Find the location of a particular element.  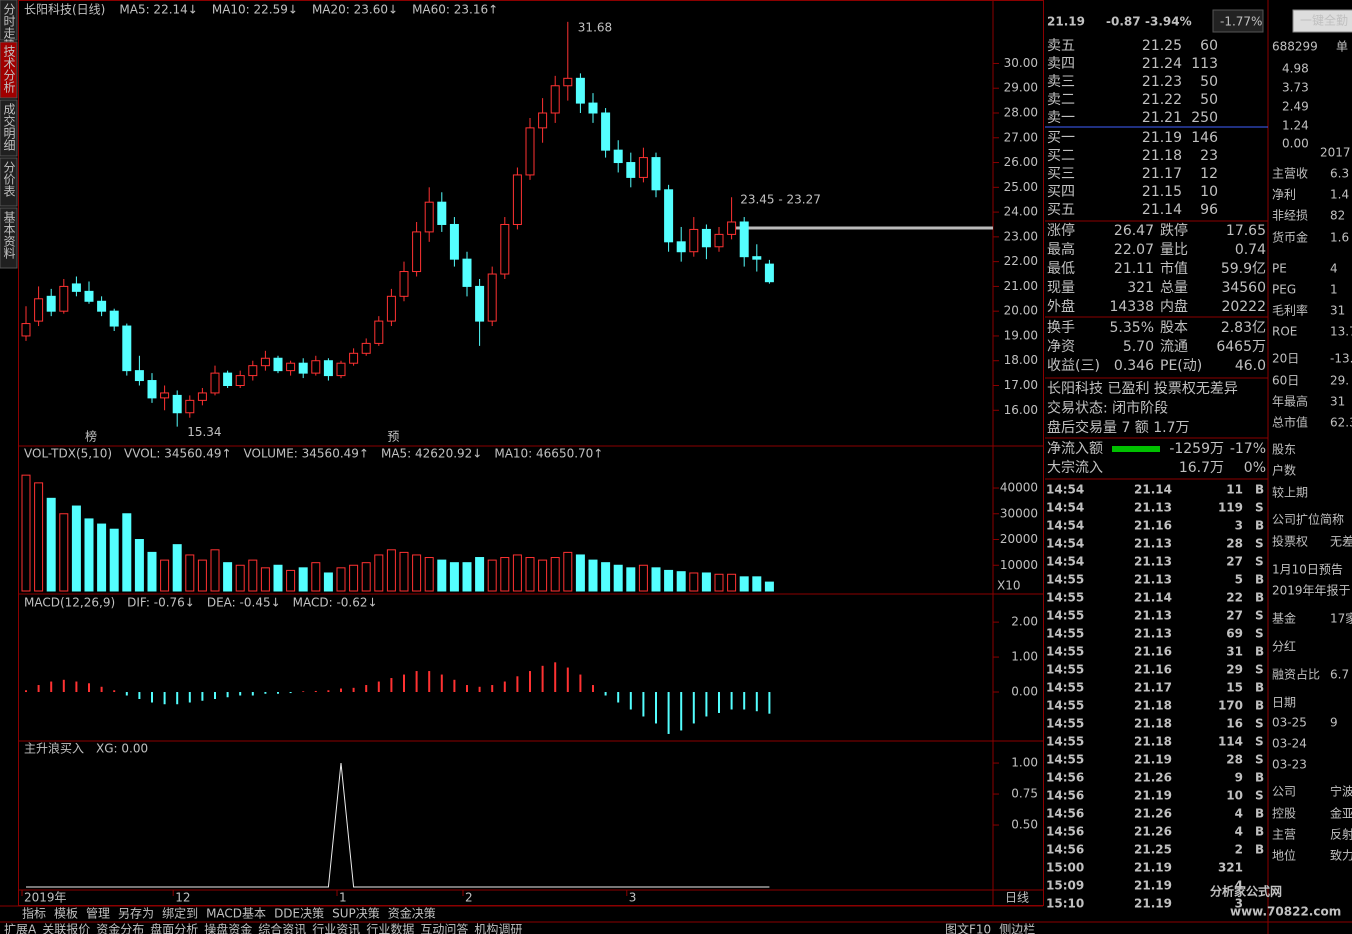

y-tick-label: 30.00 is located at coordinates (1021, 63).